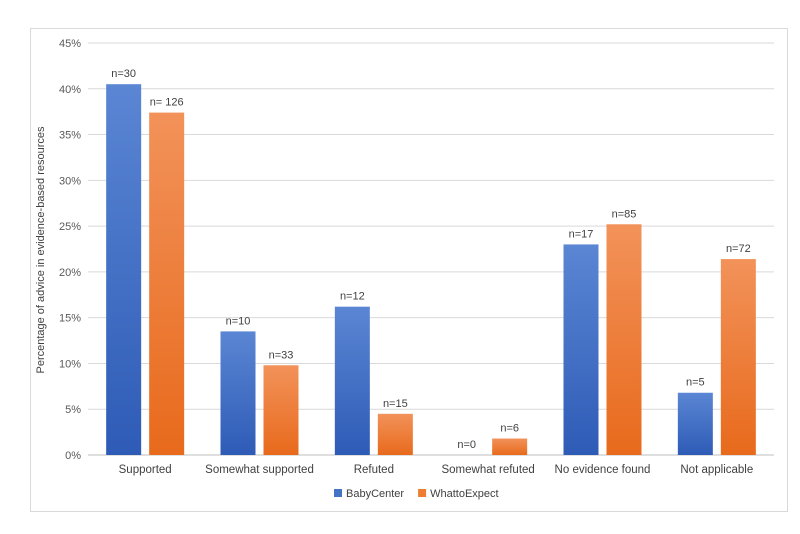 The height and width of the screenshot is (534, 800). I want to click on data-label: n=6, so click(509, 429).